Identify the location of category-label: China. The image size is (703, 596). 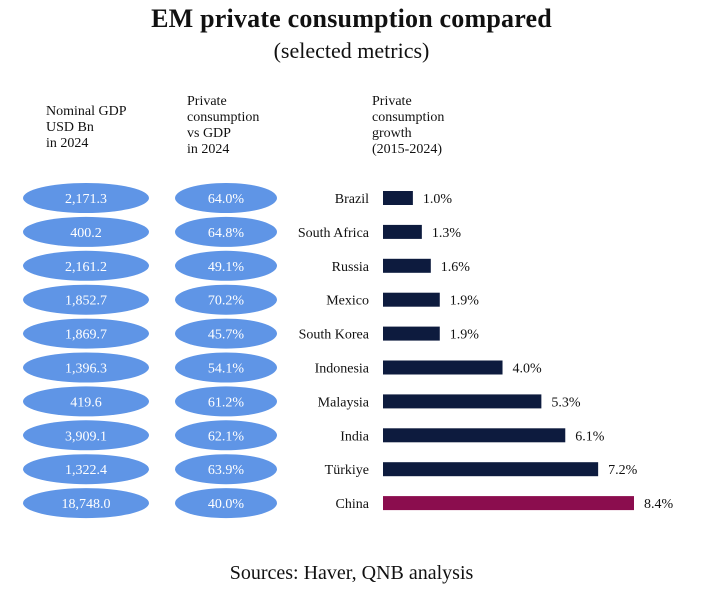
(353, 504).